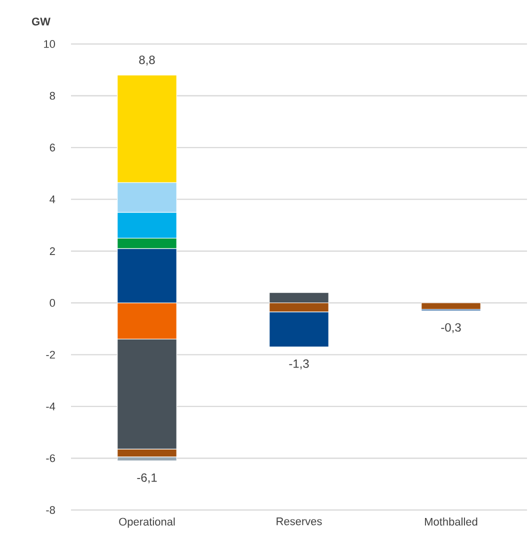 The image size is (531, 547). Describe the element at coordinates (52, 96) in the screenshot. I see `y-tick-label: 8` at that location.